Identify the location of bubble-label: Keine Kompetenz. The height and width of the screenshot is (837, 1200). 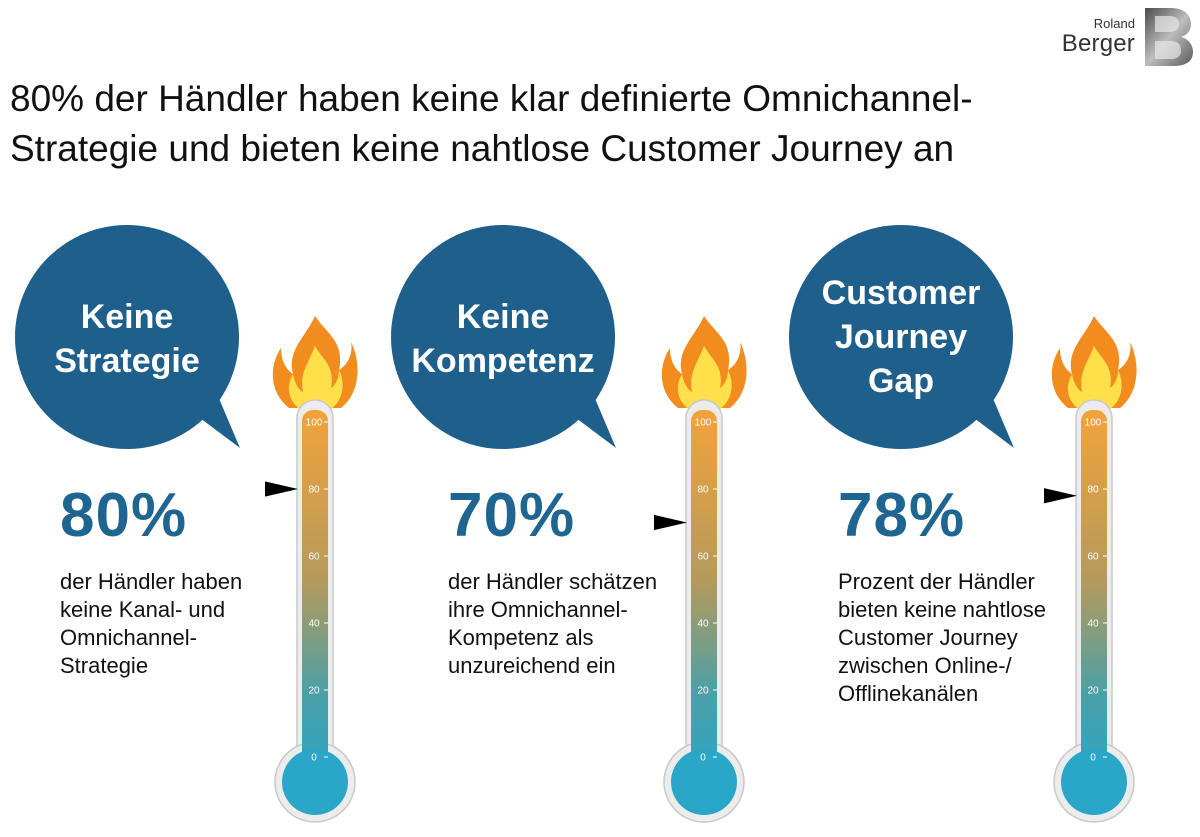
(503, 339).